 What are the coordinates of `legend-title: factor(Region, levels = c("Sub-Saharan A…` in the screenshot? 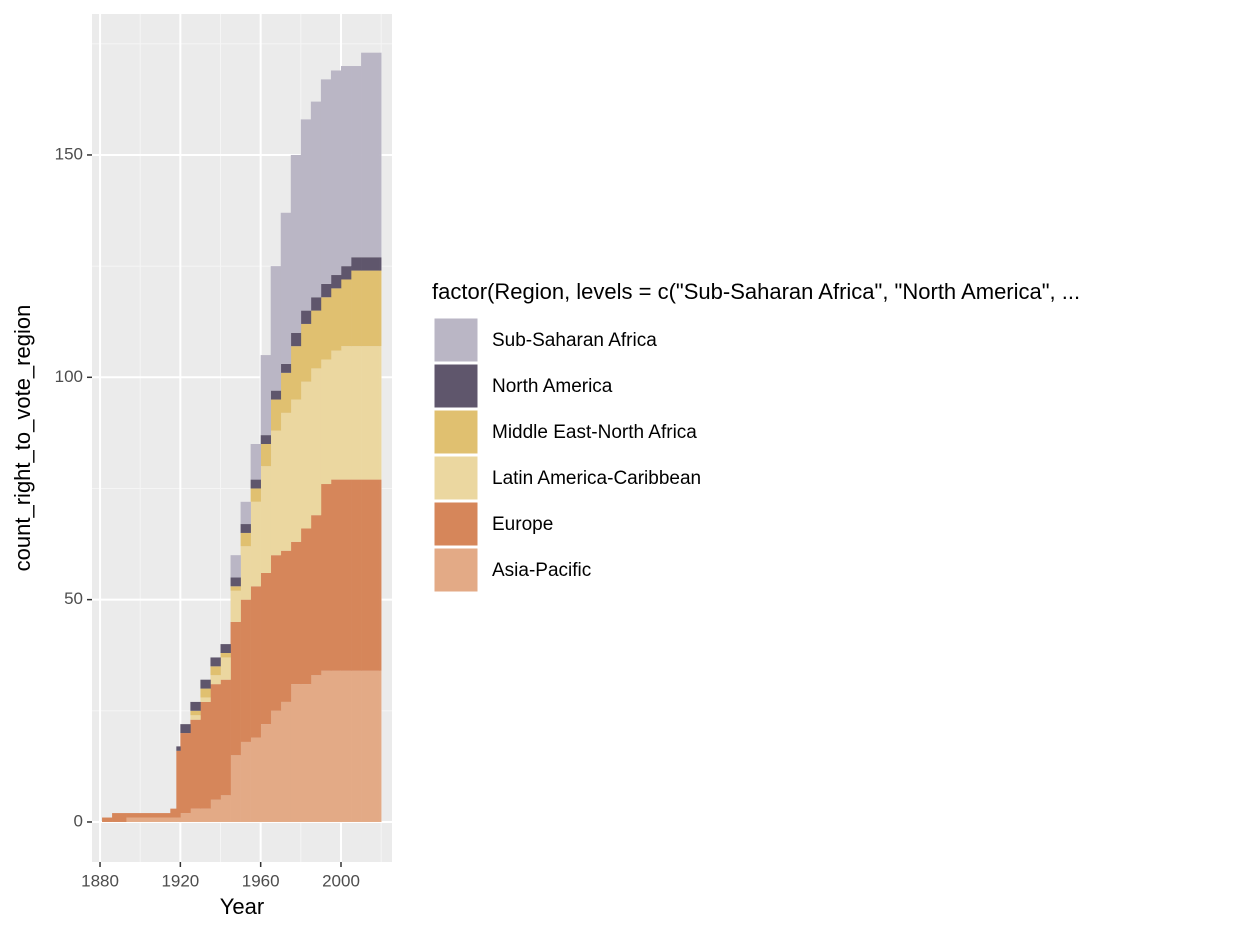 It's located at (756, 291).